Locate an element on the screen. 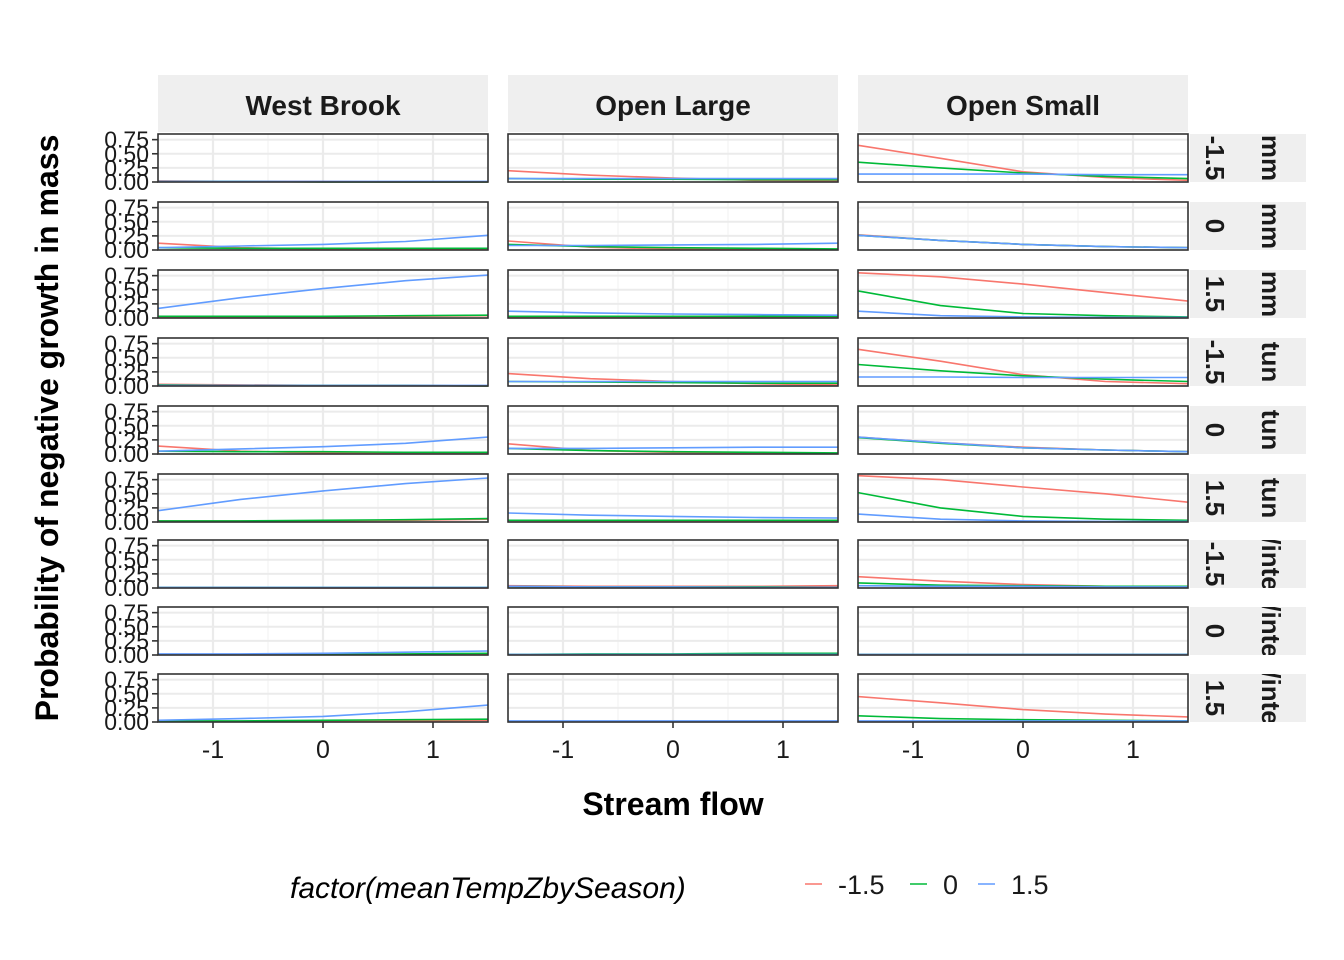 The width and height of the screenshot is (1344, 960). x-tick-label: 1 is located at coordinates (783, 750).